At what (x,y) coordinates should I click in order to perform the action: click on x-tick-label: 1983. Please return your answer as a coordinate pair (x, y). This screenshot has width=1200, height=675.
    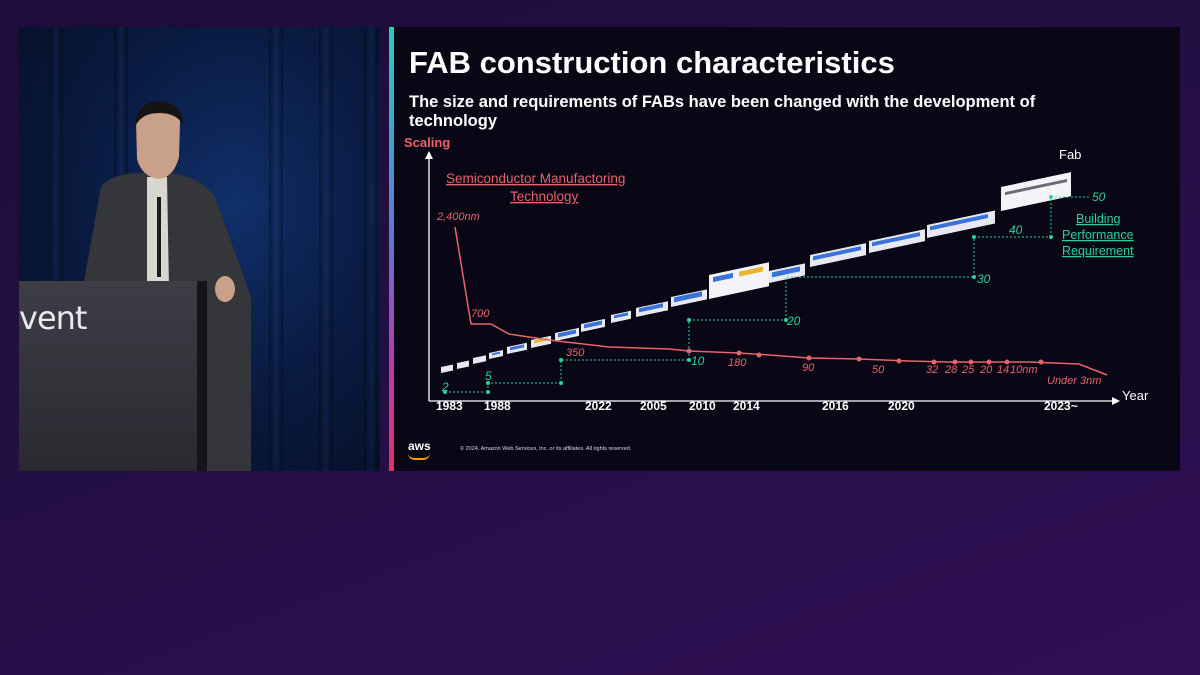
    Looking at the image, I should click on (449, 406).